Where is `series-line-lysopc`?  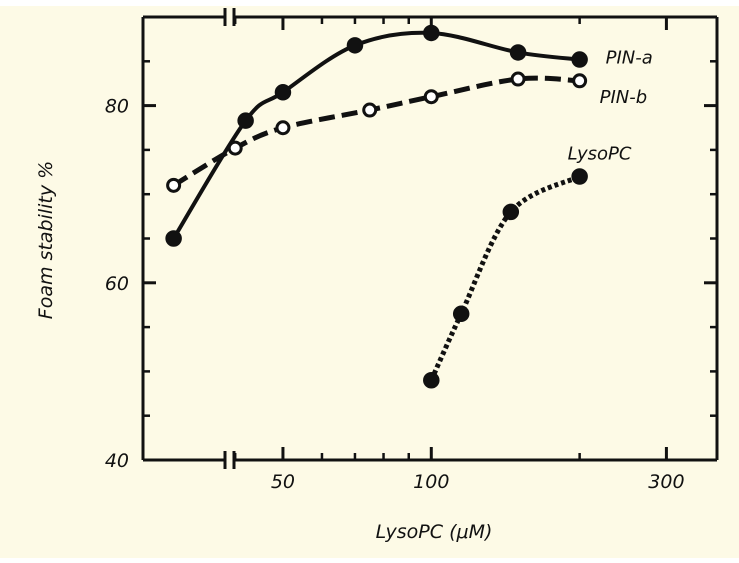 series-line-lysopc is located at coordinates (505, 278).